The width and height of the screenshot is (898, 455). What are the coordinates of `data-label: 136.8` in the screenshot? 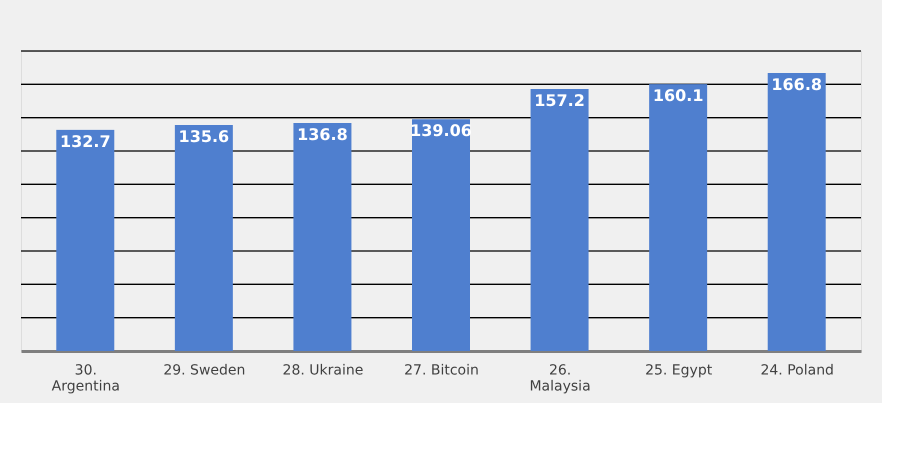 It's located at (322, 134).